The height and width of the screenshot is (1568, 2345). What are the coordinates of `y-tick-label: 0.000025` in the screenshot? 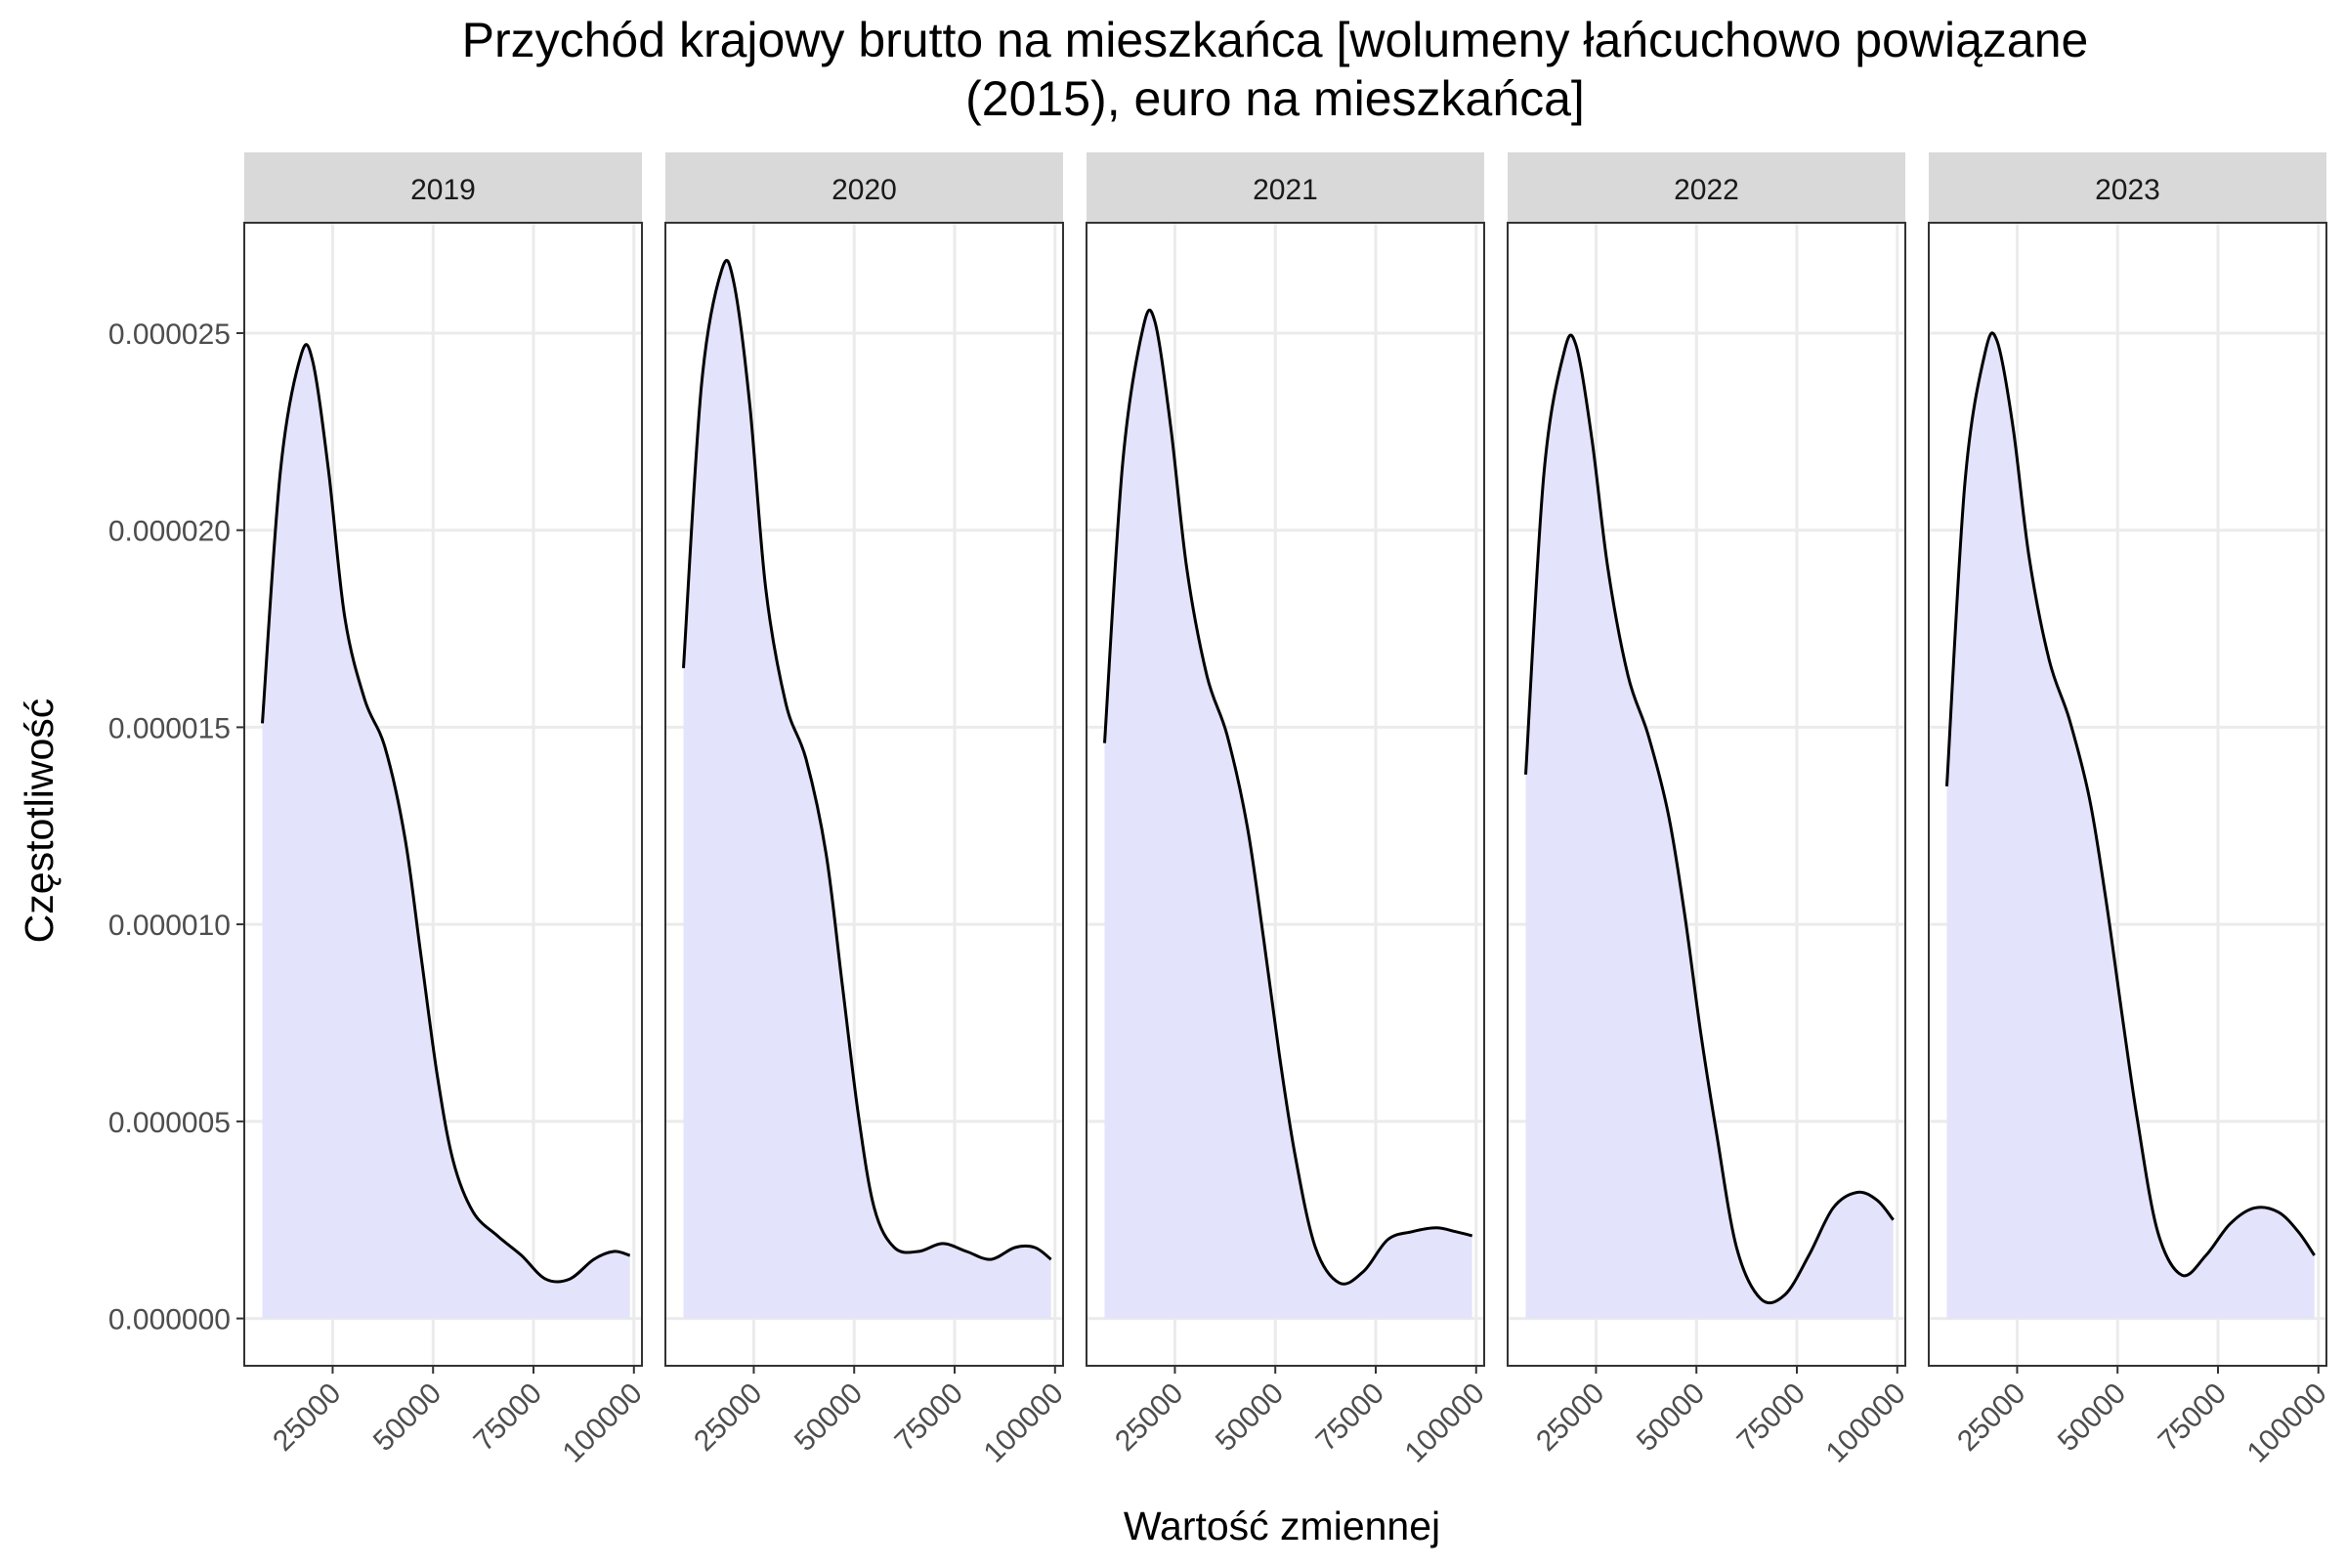 It's located at (169, 334).